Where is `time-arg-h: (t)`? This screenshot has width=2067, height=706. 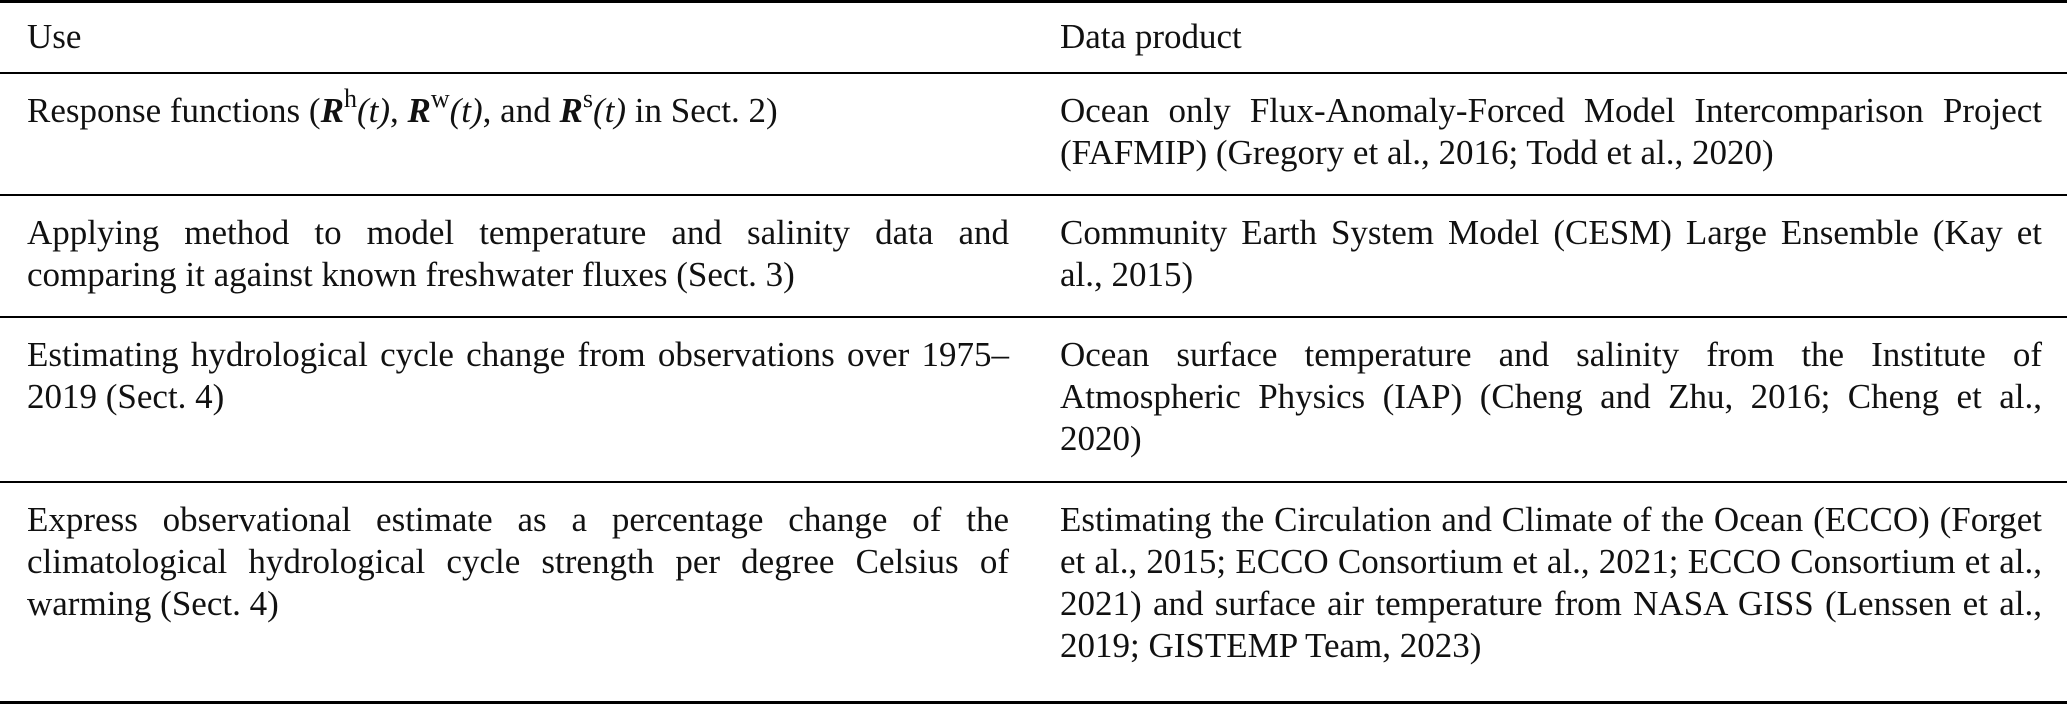 time-arg-h: (t) is located at coordinates (373, 110).